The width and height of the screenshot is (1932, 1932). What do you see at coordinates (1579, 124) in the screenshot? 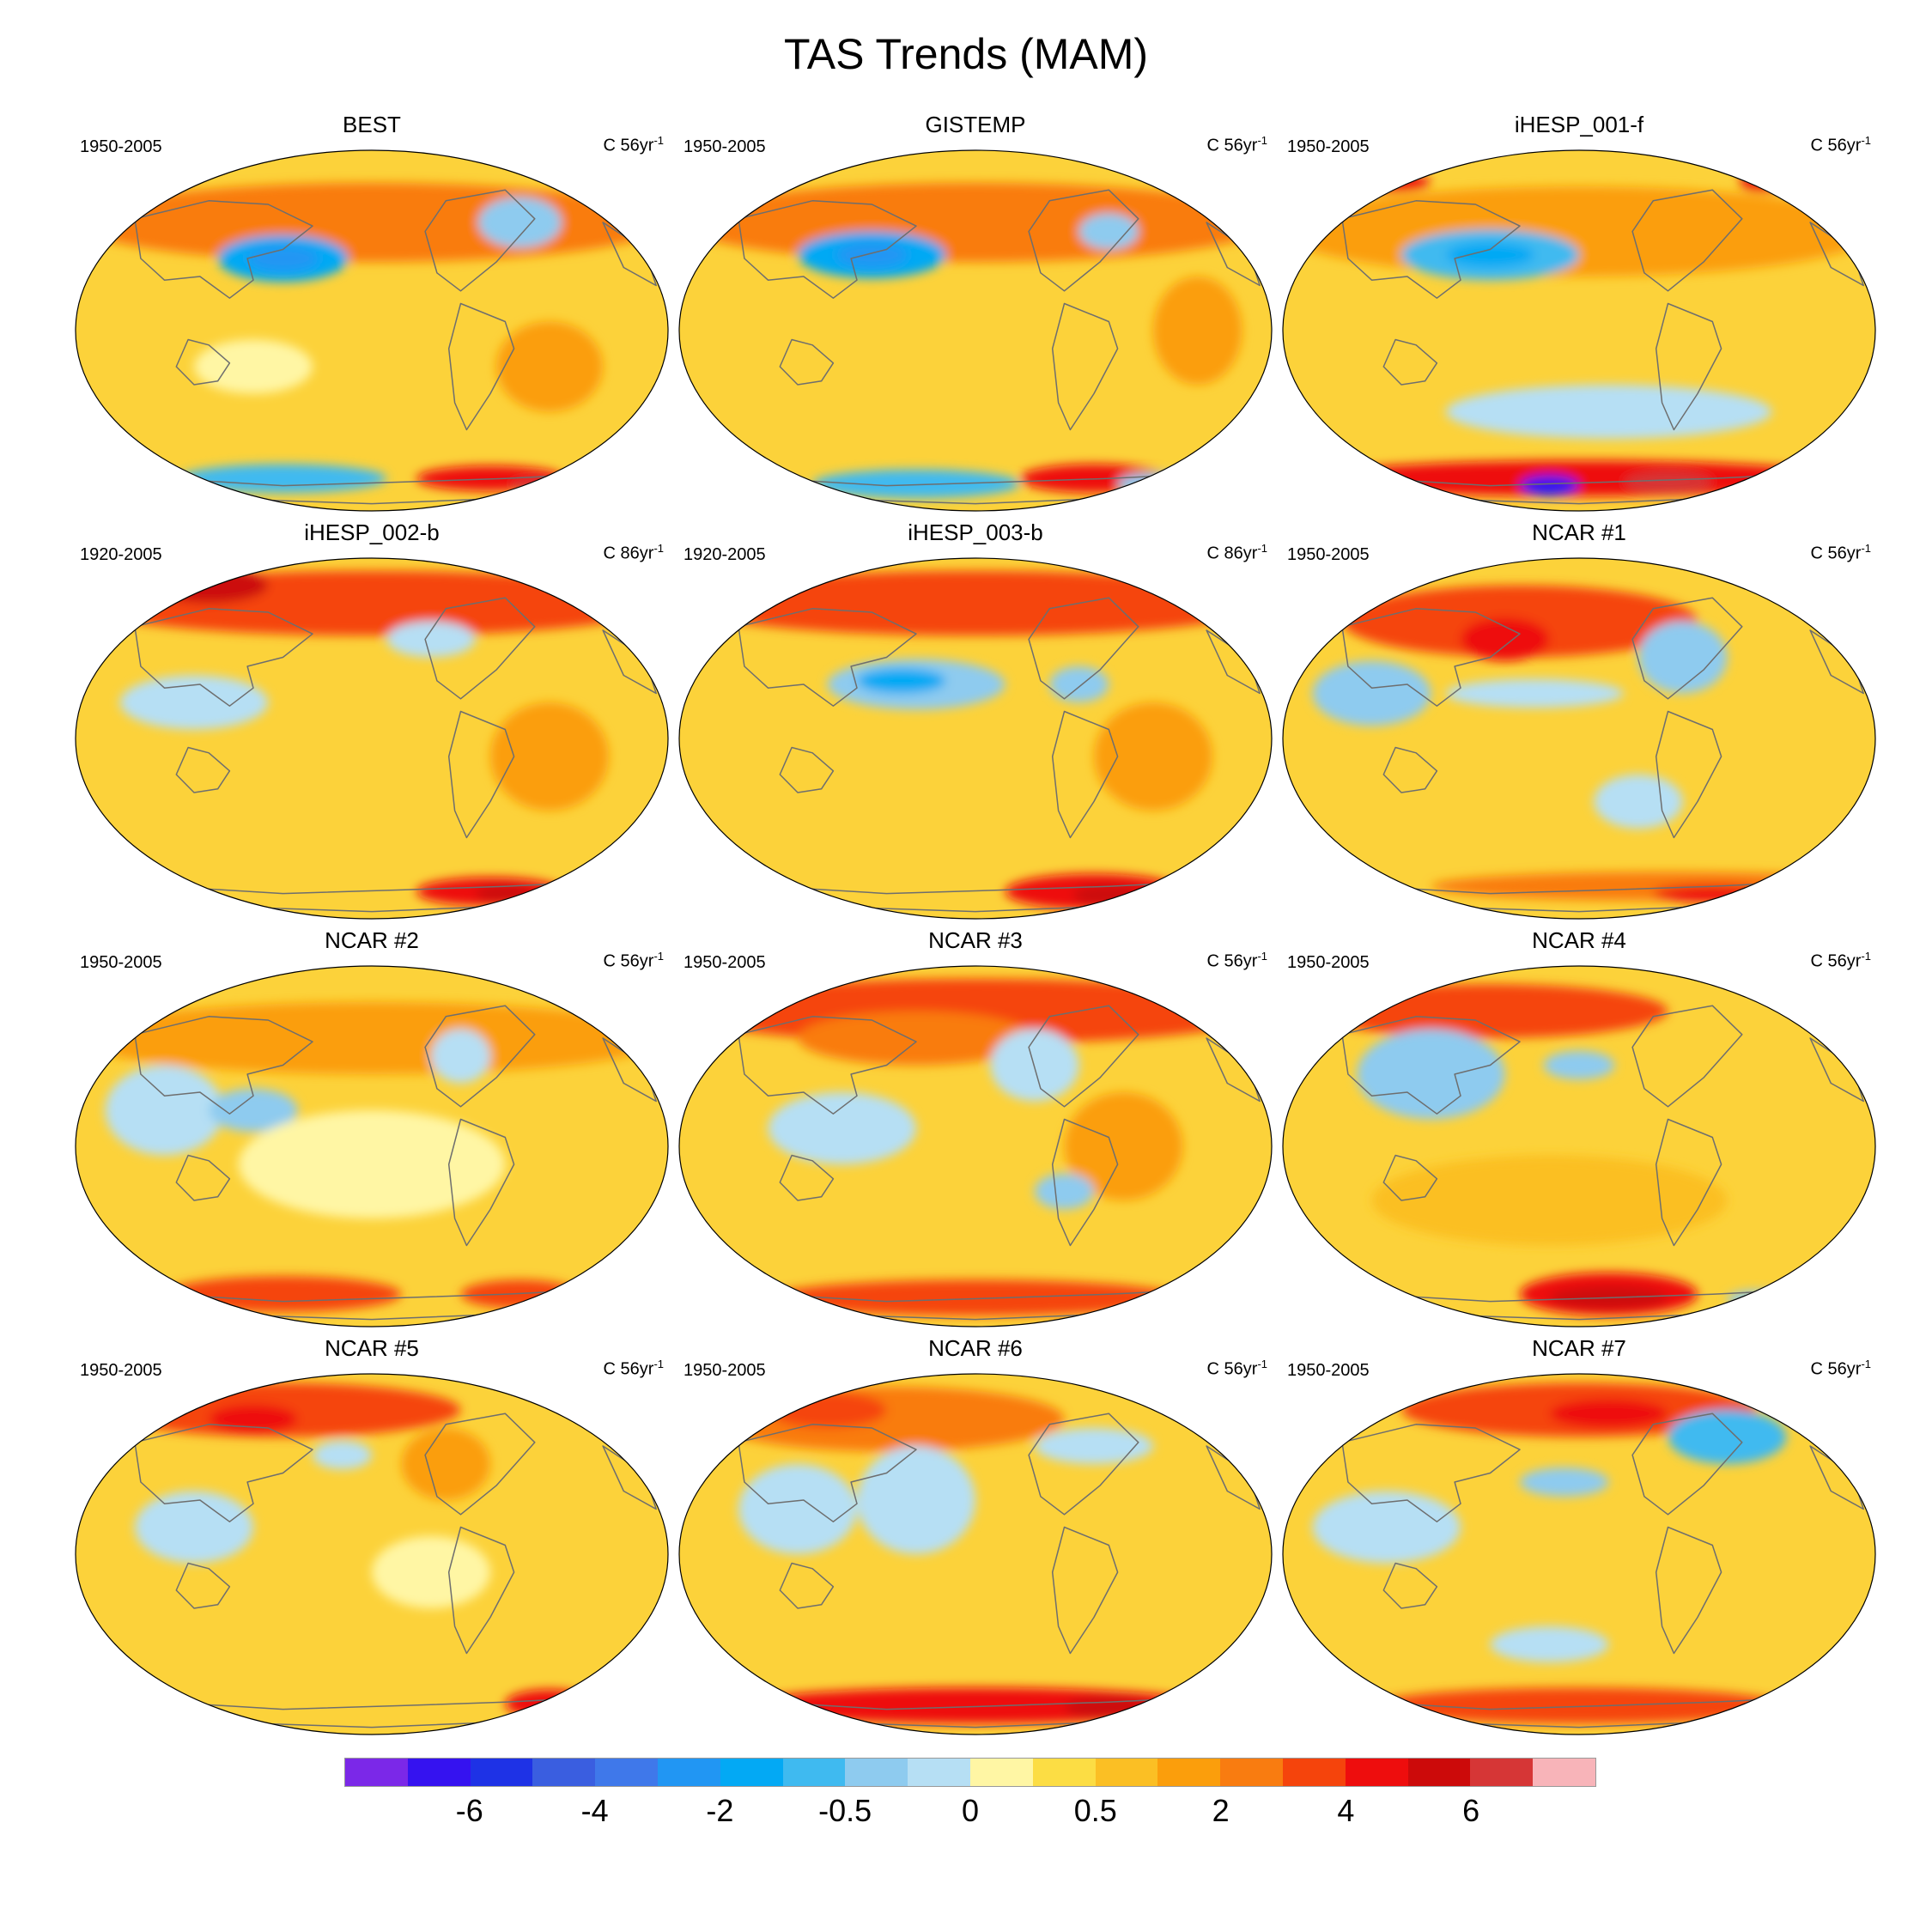
I see `panel-title: iHESP_001-f` at bounding box center [1579, 124].